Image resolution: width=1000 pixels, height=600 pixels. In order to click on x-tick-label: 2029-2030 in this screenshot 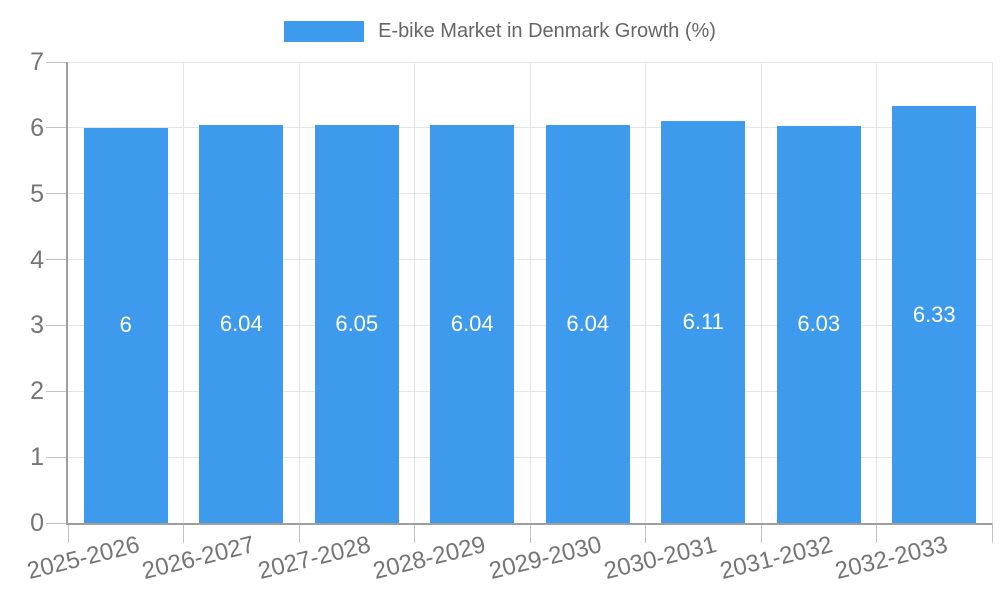, I will do `click(545, 558)`.